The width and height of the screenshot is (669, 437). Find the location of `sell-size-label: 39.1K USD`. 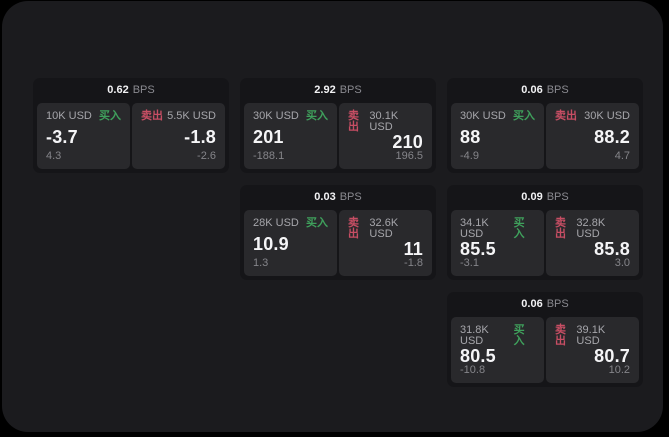

sell-size-label: 39.1K USD is located at coordinates (591, 335).